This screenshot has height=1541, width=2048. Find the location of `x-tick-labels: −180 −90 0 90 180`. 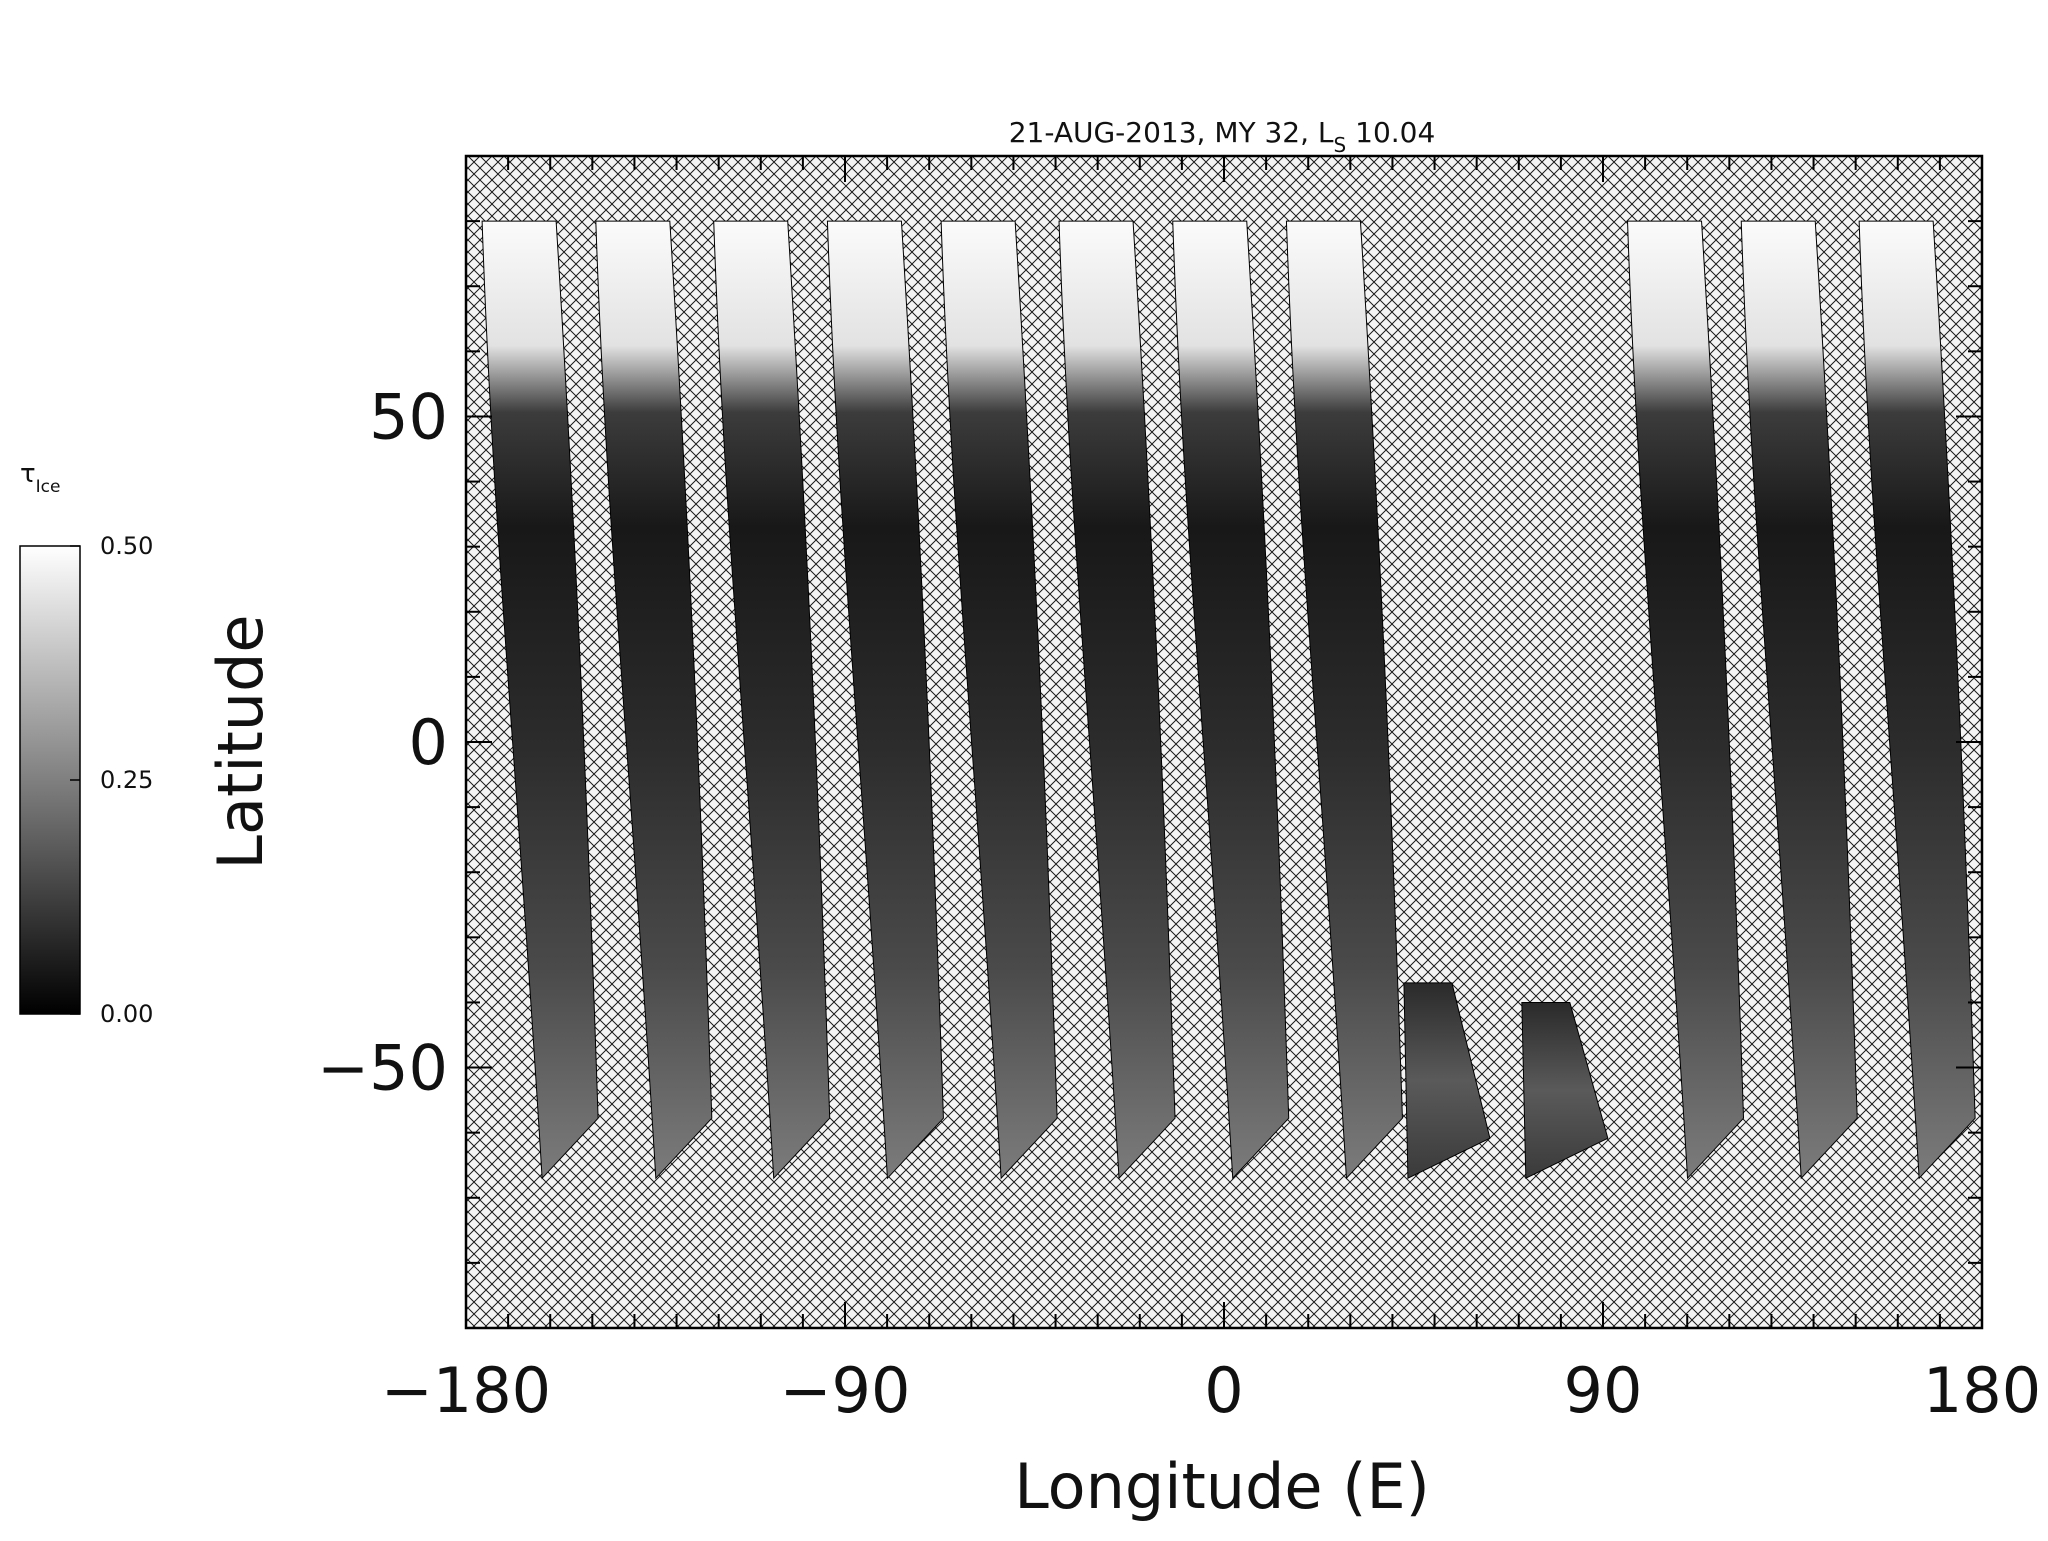

x-tick-labels: −180 −90 0 90 180 is located at coordinates (1211, 1390).